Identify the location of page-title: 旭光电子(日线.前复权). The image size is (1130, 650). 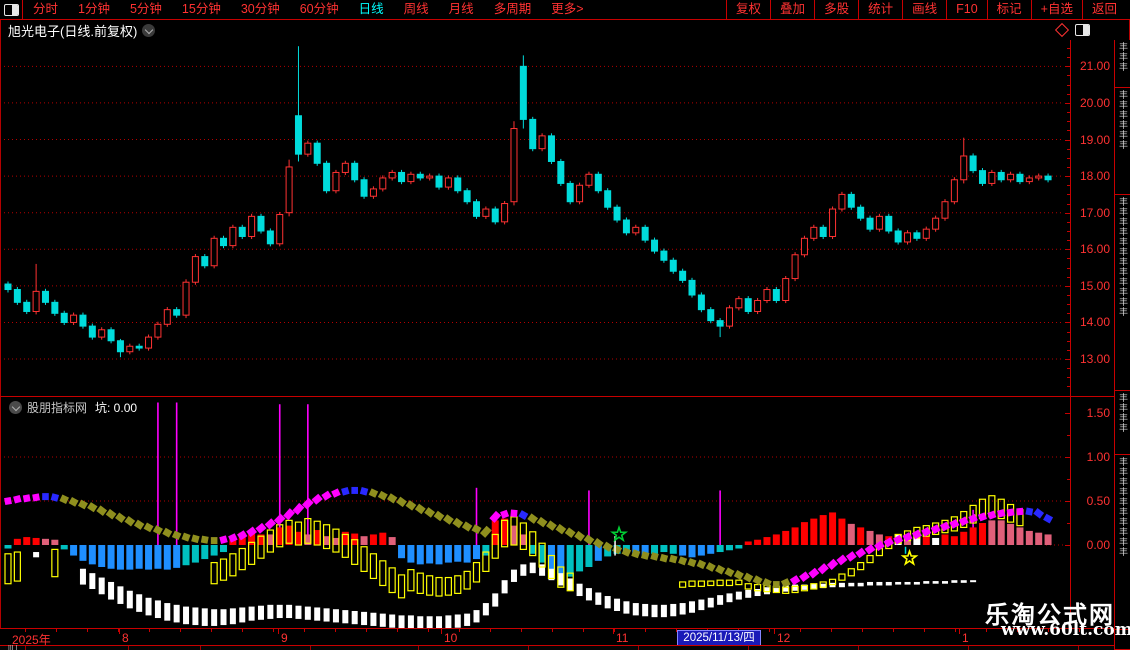
(73, 31).